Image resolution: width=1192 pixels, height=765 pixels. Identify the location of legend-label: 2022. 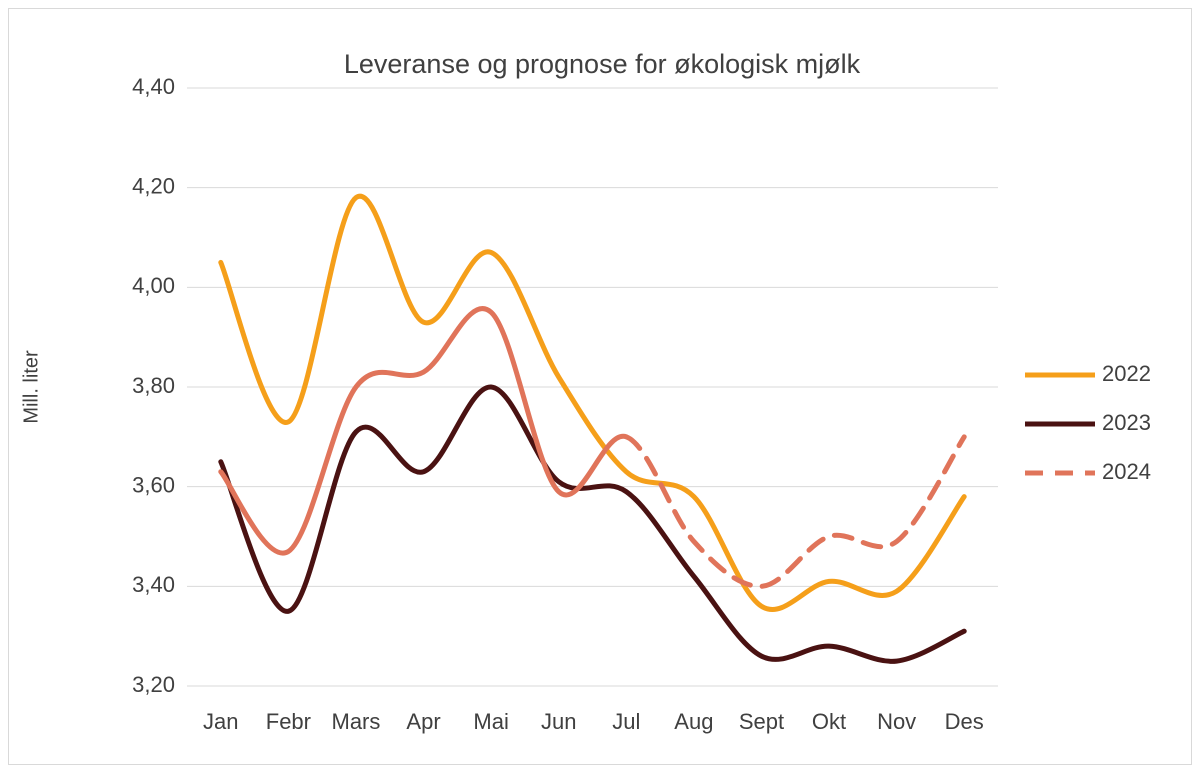
(1126, 373).